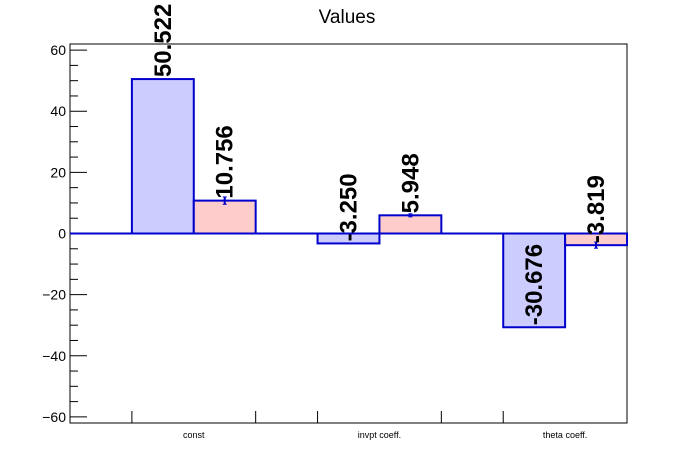 The width and height of the screenshot is (696, 472). Describe the element at coordinates (54, 356) in the screenshot. I see `y-tick-label: −40` at that location.